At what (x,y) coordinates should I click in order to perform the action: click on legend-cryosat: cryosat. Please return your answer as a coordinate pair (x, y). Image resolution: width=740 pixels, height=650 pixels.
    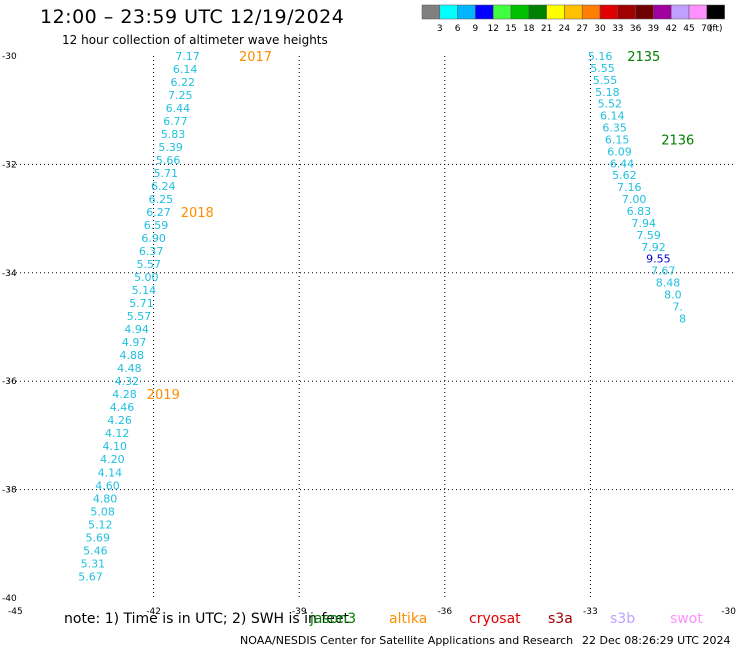
    Looking at the image, I should click on (495, 619).